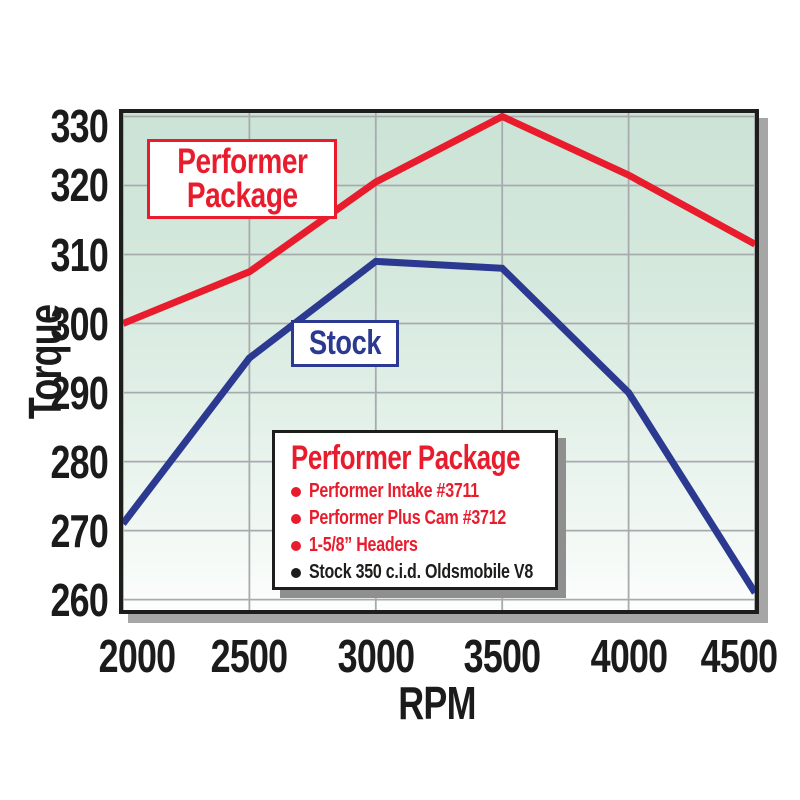 This screenshot has width=800, height=800. Describe the element at coordinates (408, 518) in the screenshot. I see `legend-item-text: Performer Plus Cam #3712` at that location.